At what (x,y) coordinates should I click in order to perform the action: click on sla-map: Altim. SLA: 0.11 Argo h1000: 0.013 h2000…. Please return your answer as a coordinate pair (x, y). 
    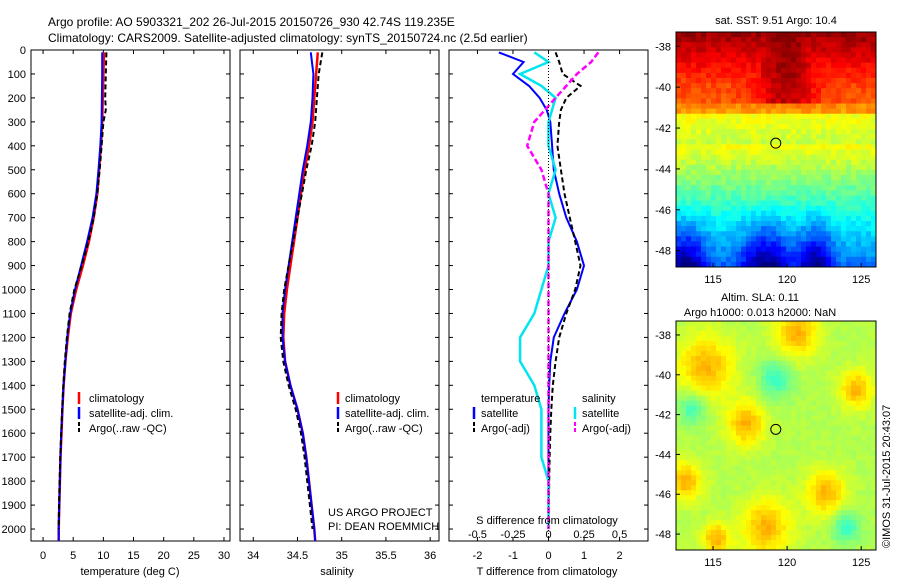
    Looking at the image, I should click on (766, 430).